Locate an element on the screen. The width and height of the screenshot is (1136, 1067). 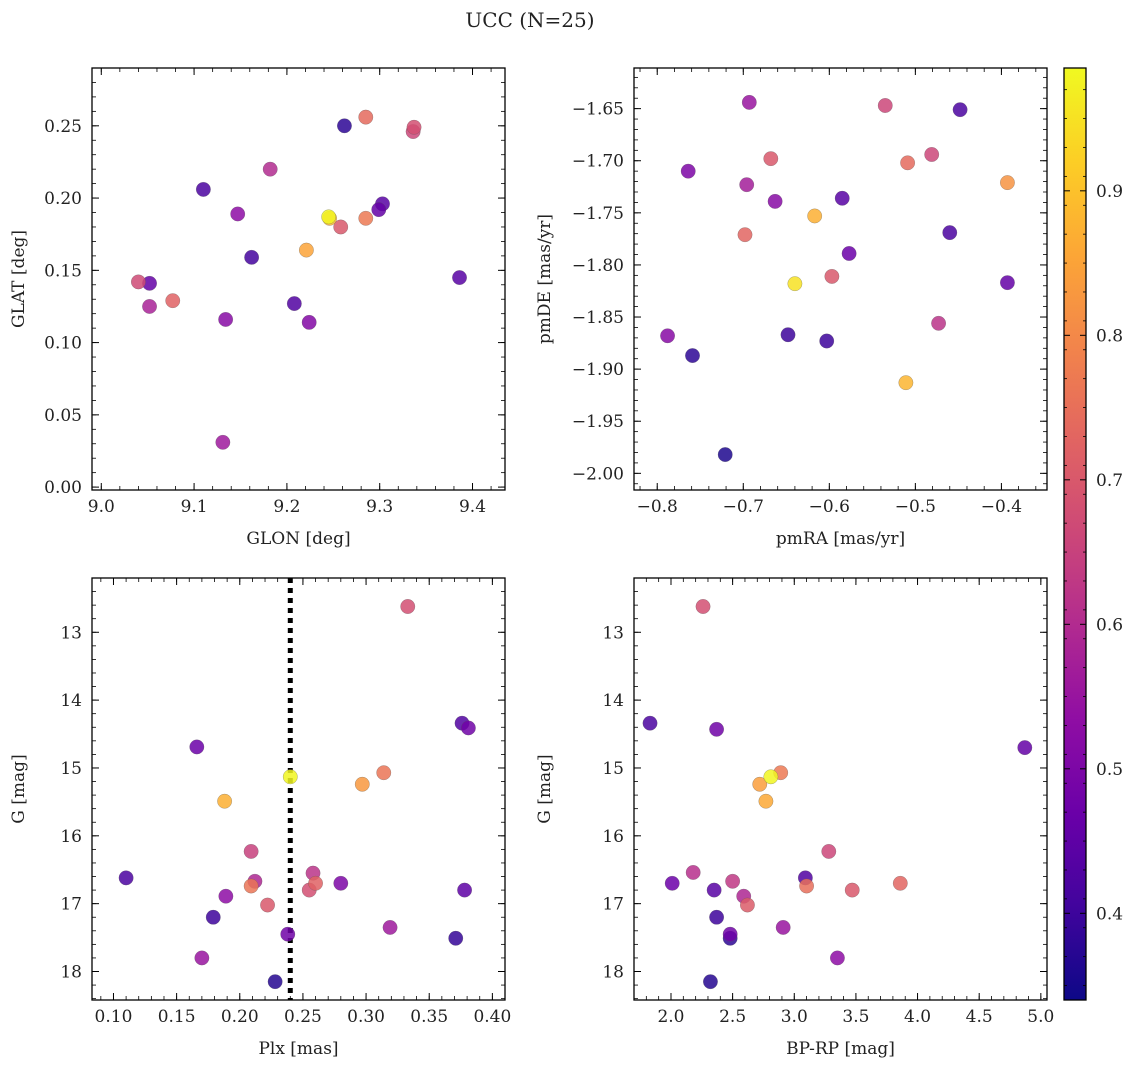
plot-frame is located at coordinates (840, 279).